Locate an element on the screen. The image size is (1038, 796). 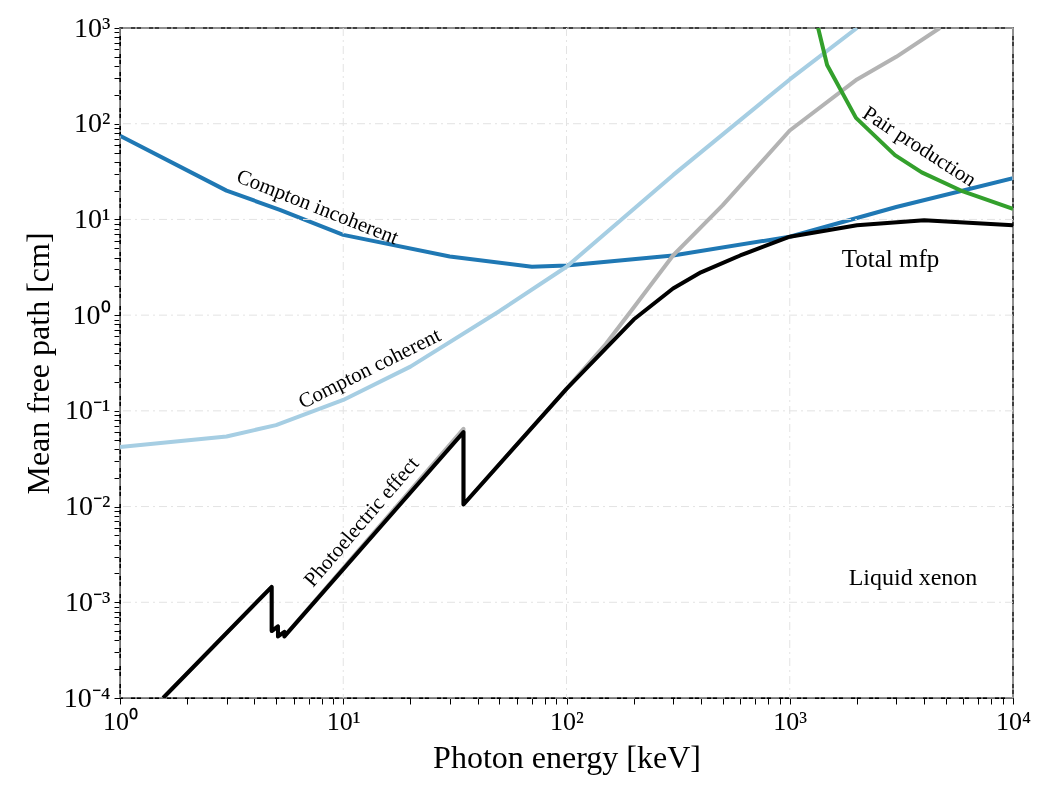
y-axis-title: Mean free path [cm] is located at coordinates (37, 363).